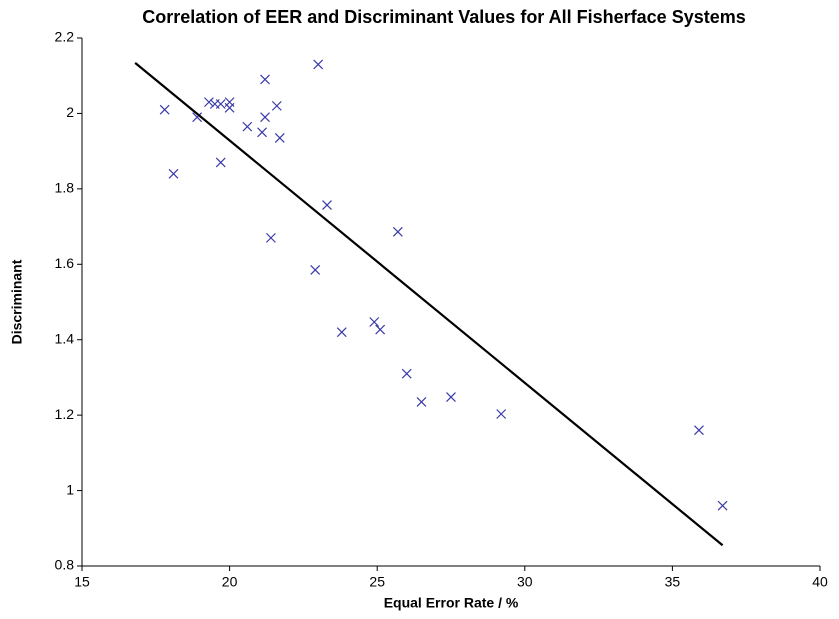 Image resolution: width=839 pixels, height=619 pixels. I want to click on y-tick-label: 1, so click(70, 489).